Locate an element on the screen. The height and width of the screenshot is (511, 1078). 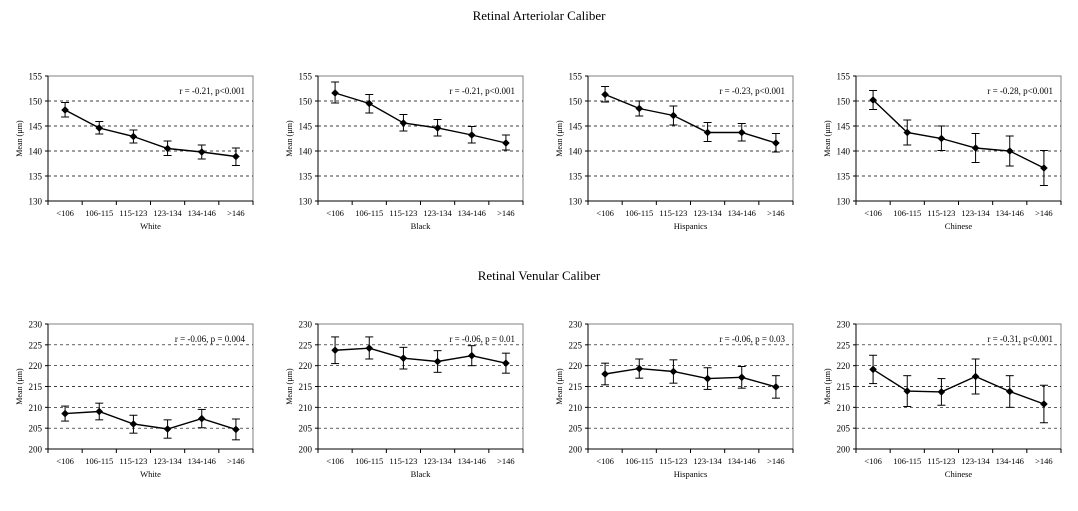
venular-section-title: Retinal Venular Caliber is located at coordinates (539, 275).